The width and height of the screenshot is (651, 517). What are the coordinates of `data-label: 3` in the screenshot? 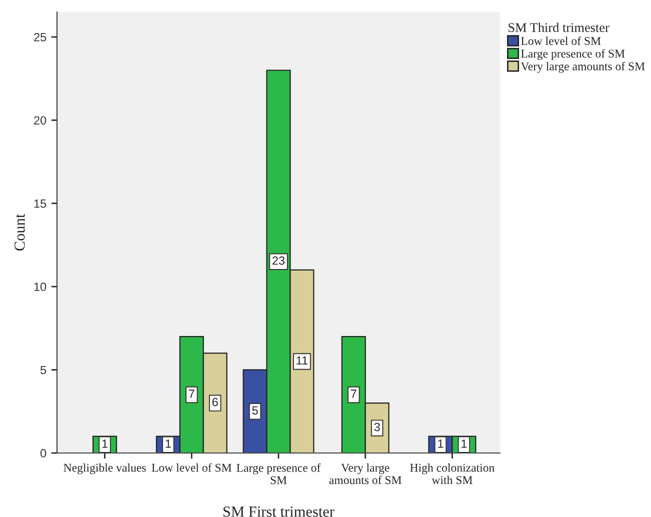 It's located at (377, 427).